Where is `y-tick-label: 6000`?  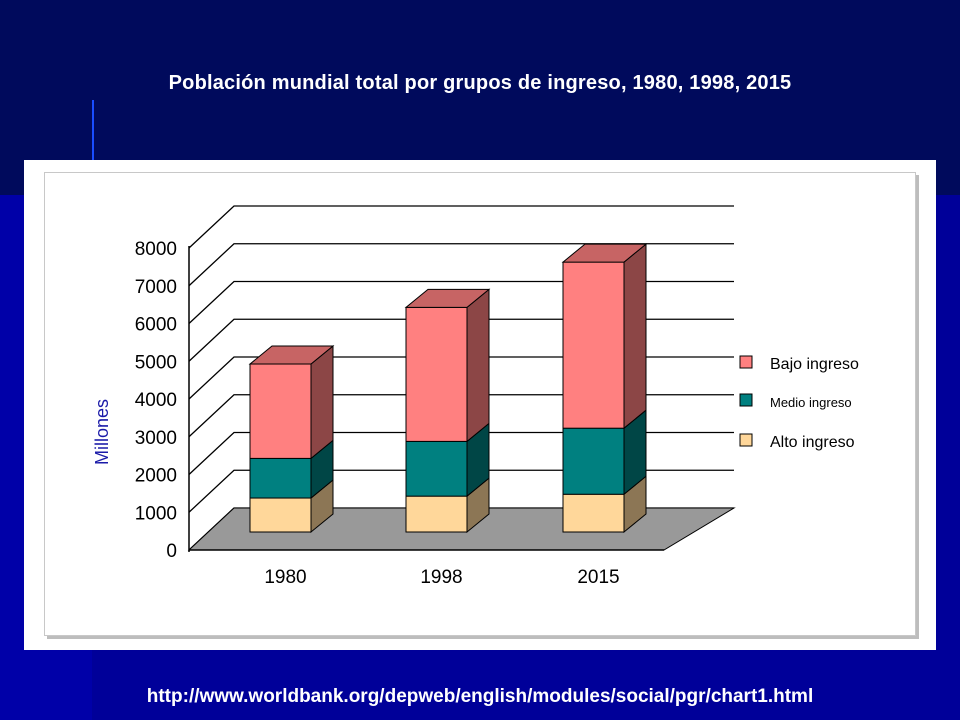
y-tick-label: 6000 is located at coordinates (156, 325).